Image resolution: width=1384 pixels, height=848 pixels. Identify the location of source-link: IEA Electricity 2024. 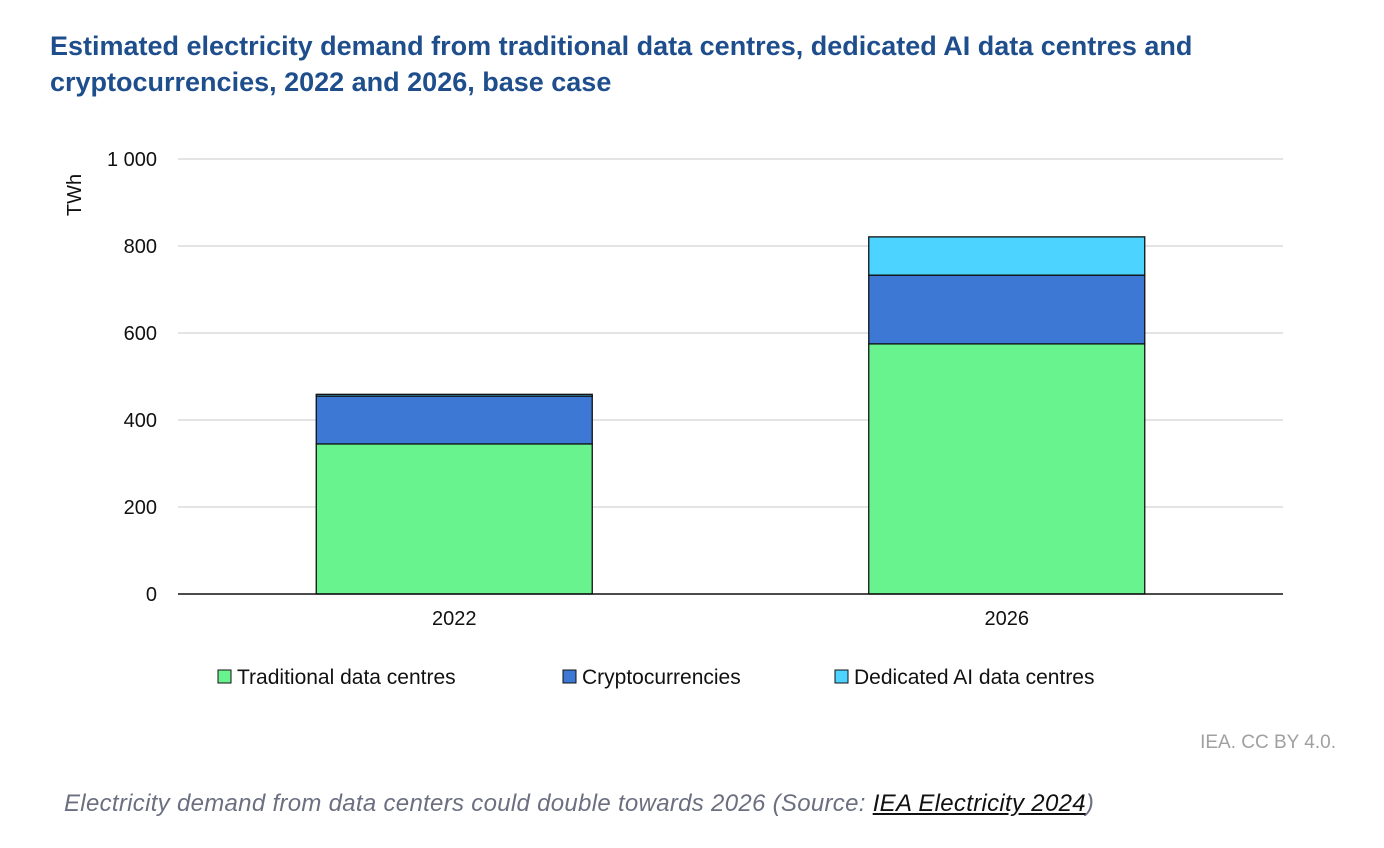
(979, 803).